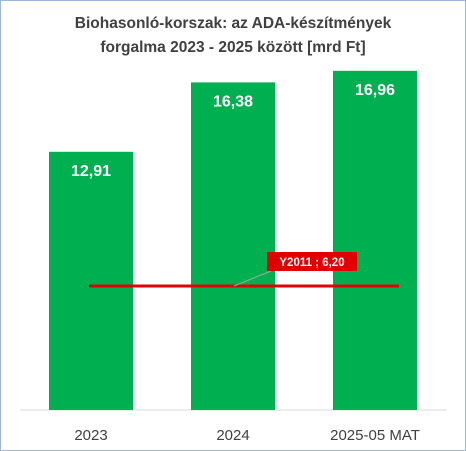 The image size is (466, 451). I want to click on x-tick-label-0: 2023, so click(90, 435).